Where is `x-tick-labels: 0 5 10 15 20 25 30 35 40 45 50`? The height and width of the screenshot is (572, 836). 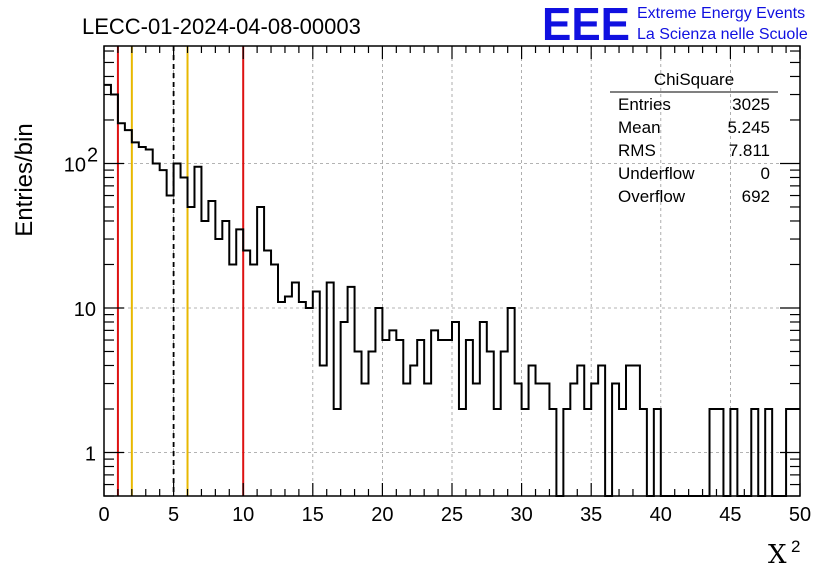
x-tick-labels: 0 5 10 15 20 25 30 35 40 45 50 is located at coordinates (454, 515).